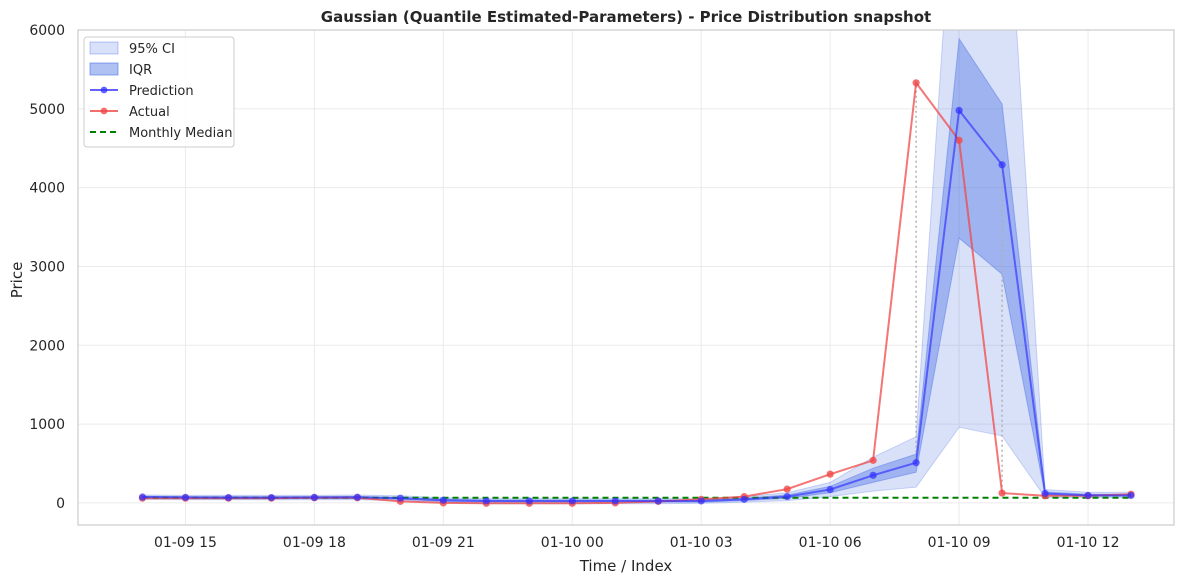 The height and width of the screenshot is (584, 1184). I want to click on legend-swatch-iqr, so click(104, 69).